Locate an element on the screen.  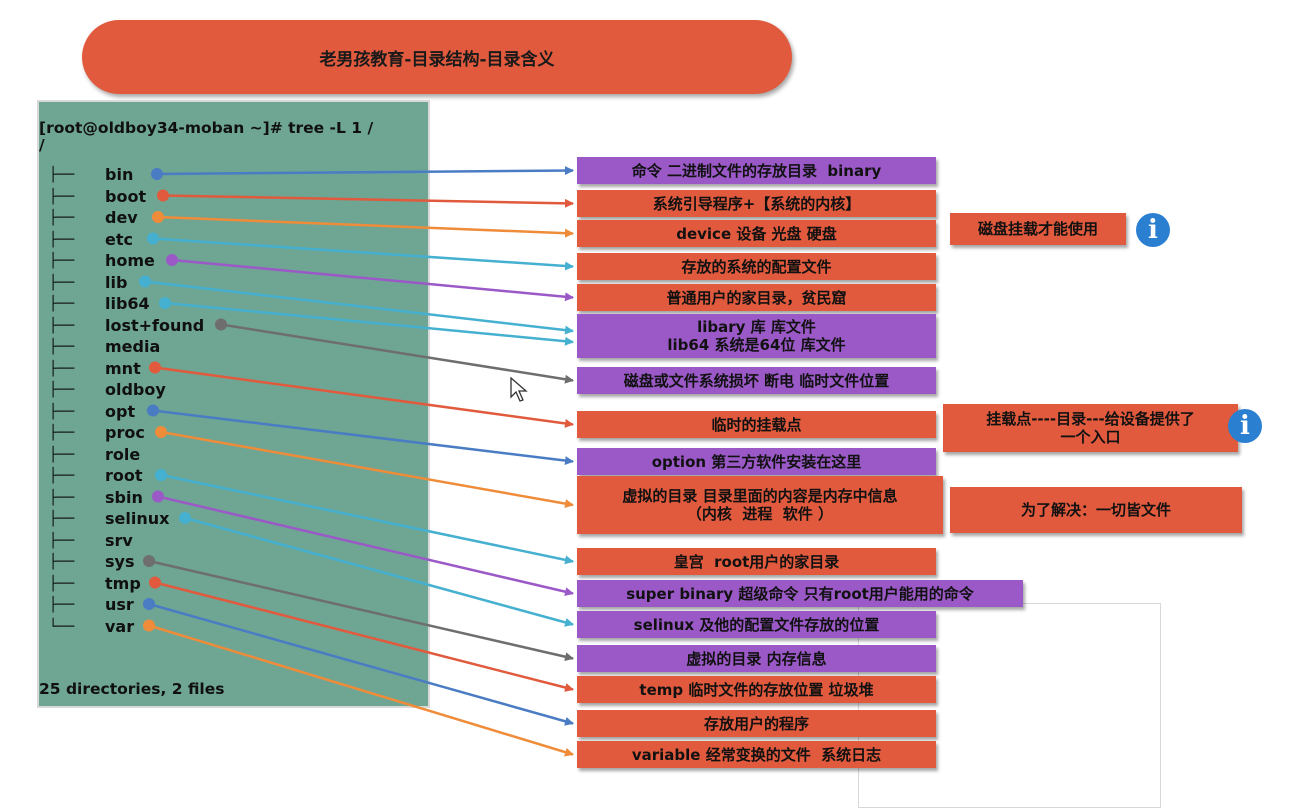
directory-name: usr is located at coordinates (119, 604).